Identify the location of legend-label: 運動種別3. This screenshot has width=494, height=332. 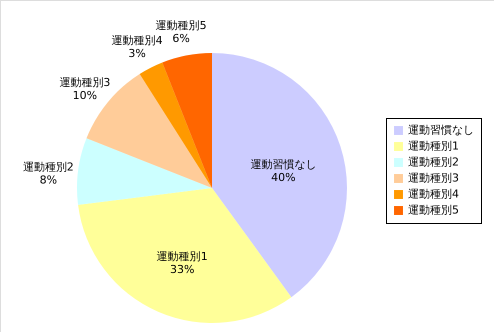
(433, 178).